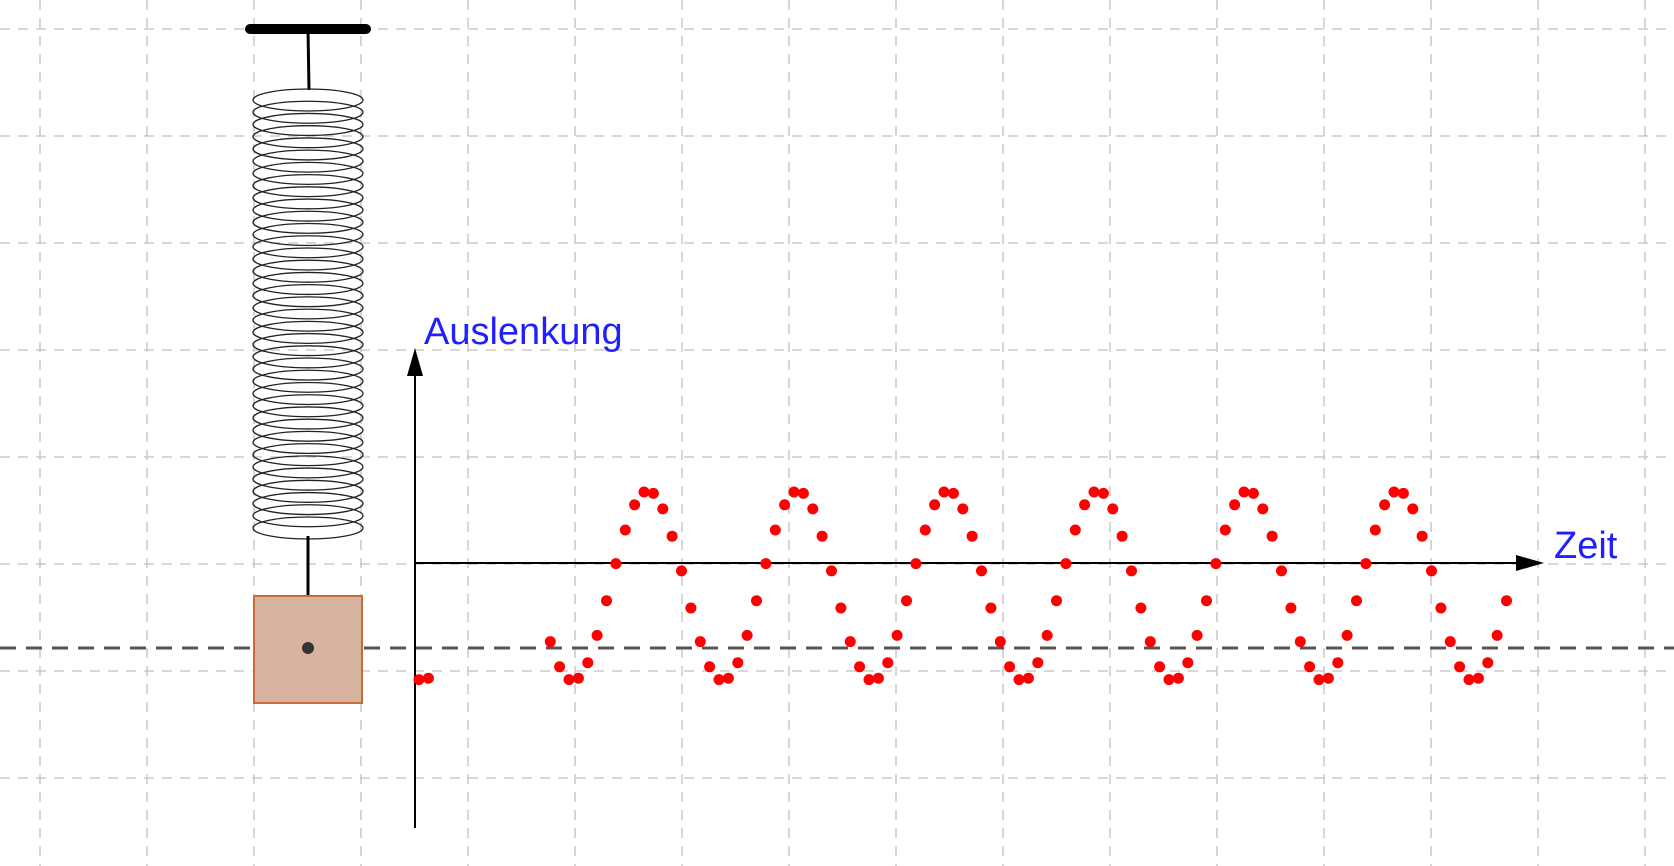 This screenshot has width=1674, height=866. I want to click on spring-coils, so click(308, 314).